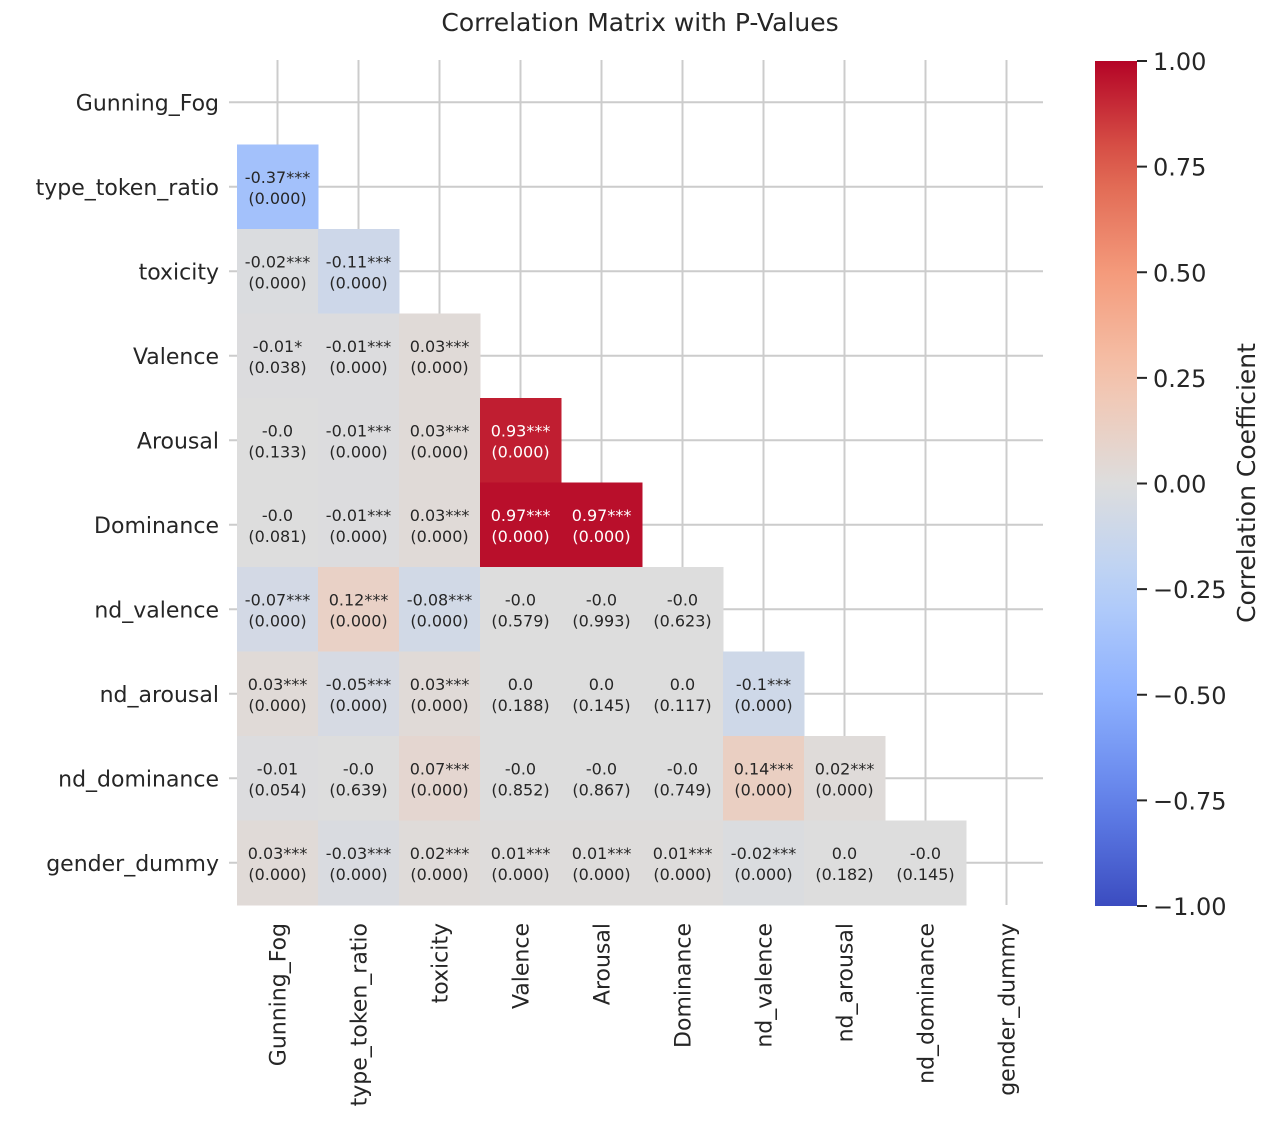 The width and height of the screenshot is (1274, 1144). I want to click on x-tick-label: Dominance, so click(684, 985).